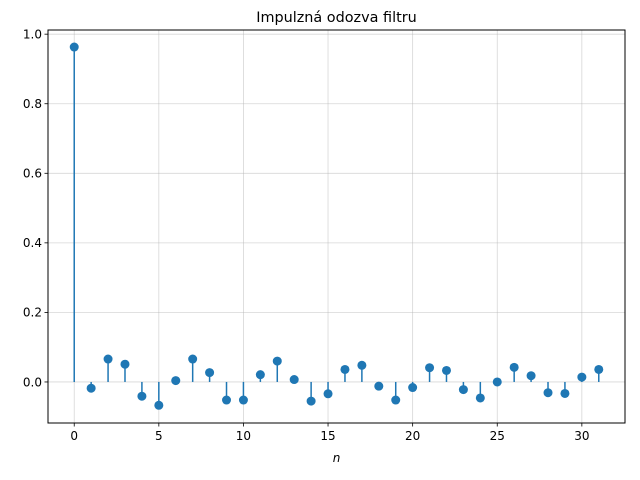 This screenshot has width=640, height=480. Describe the element at coordinates (497, 436) in the screenshot. I see `x-tick-label: 25` at that location.